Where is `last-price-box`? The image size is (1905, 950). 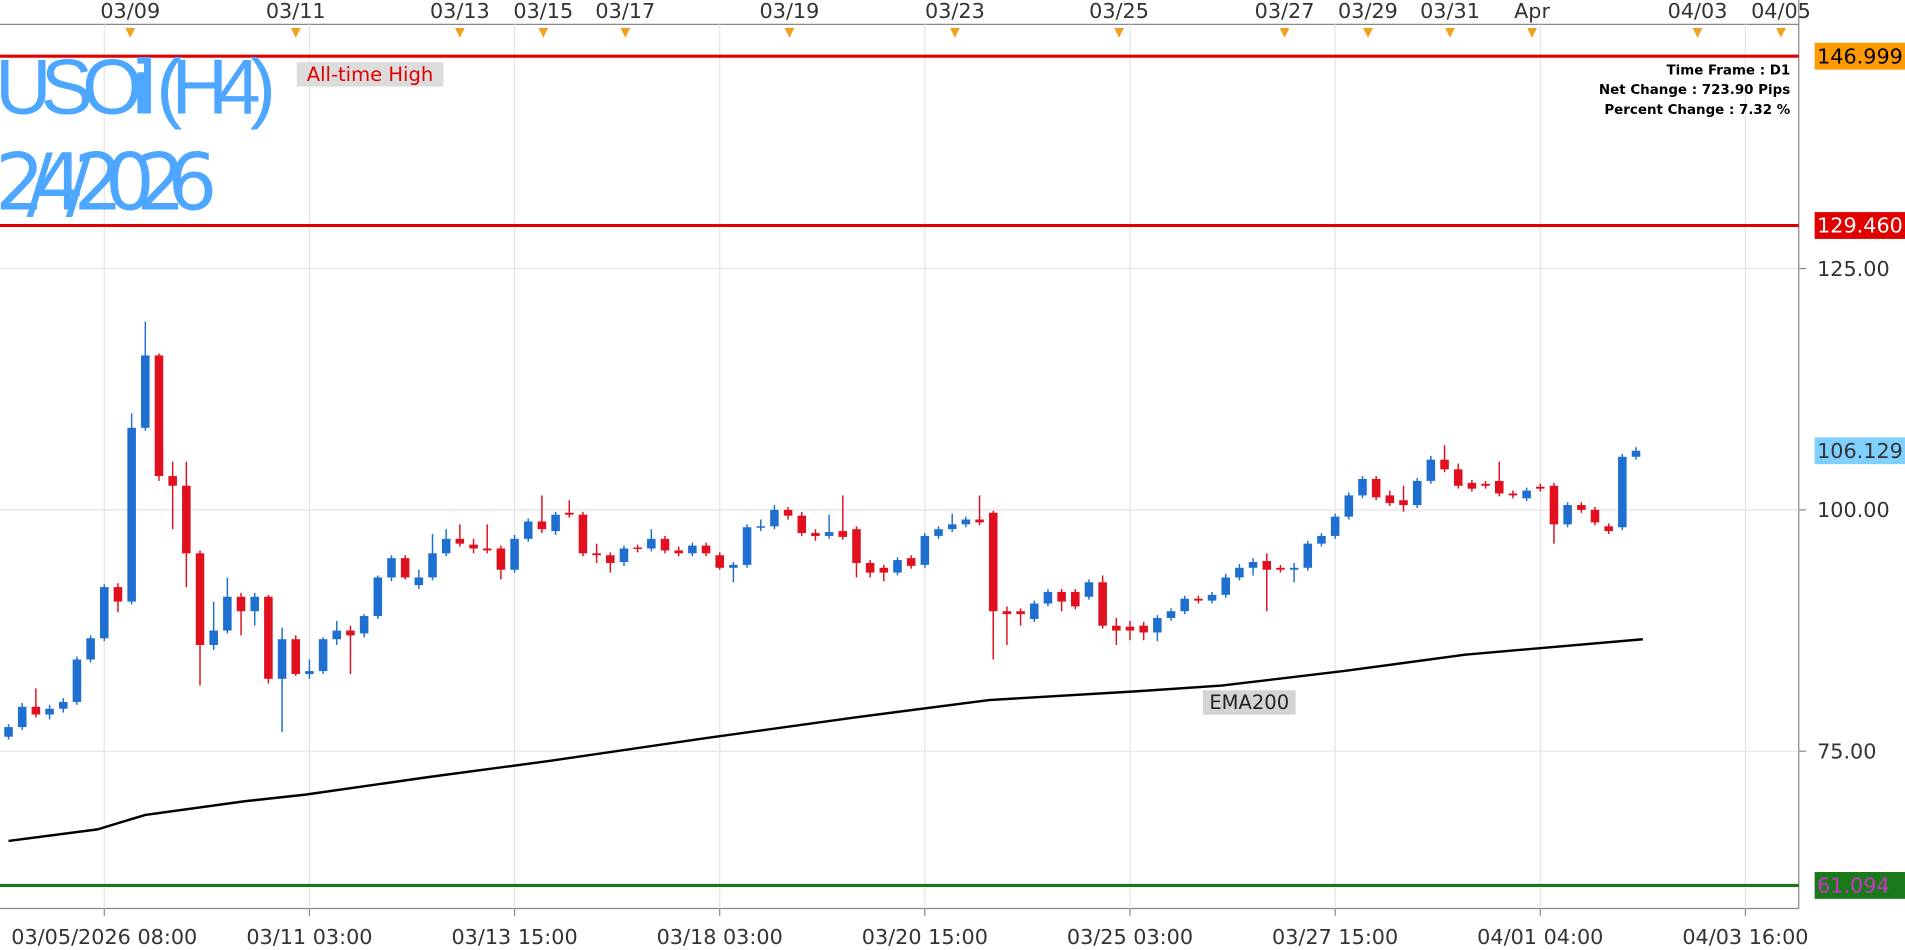
last-price-box is located at coordinates (1859, 451).